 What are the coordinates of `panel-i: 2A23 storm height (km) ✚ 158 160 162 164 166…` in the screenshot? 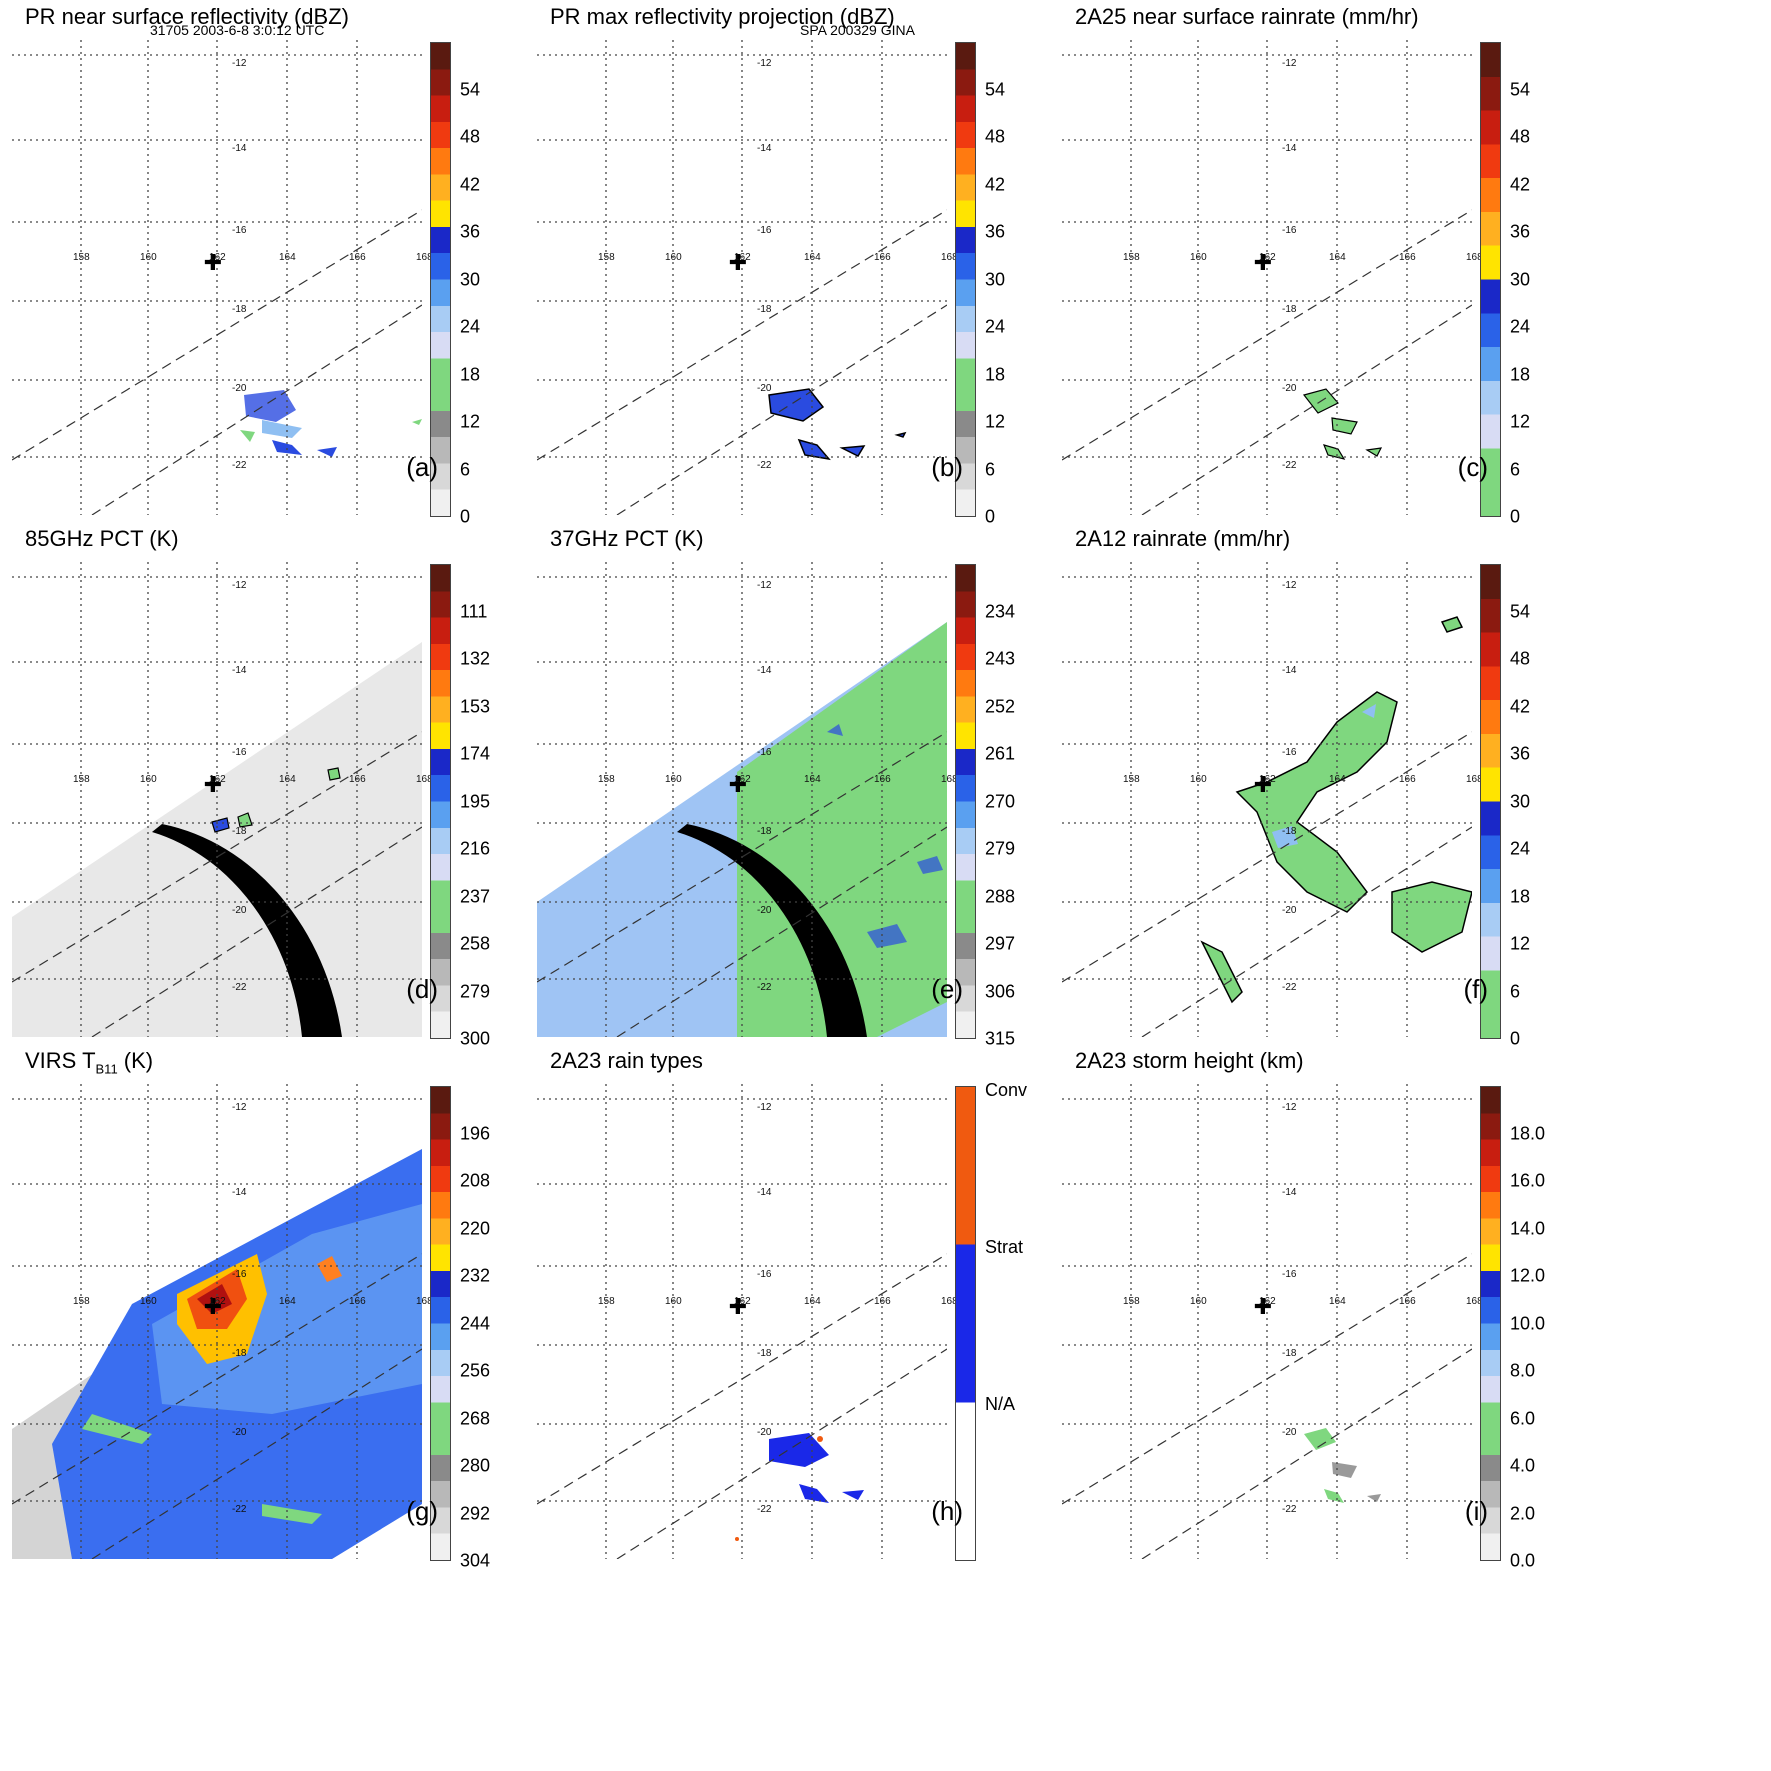 It's located at (1297, 1307).